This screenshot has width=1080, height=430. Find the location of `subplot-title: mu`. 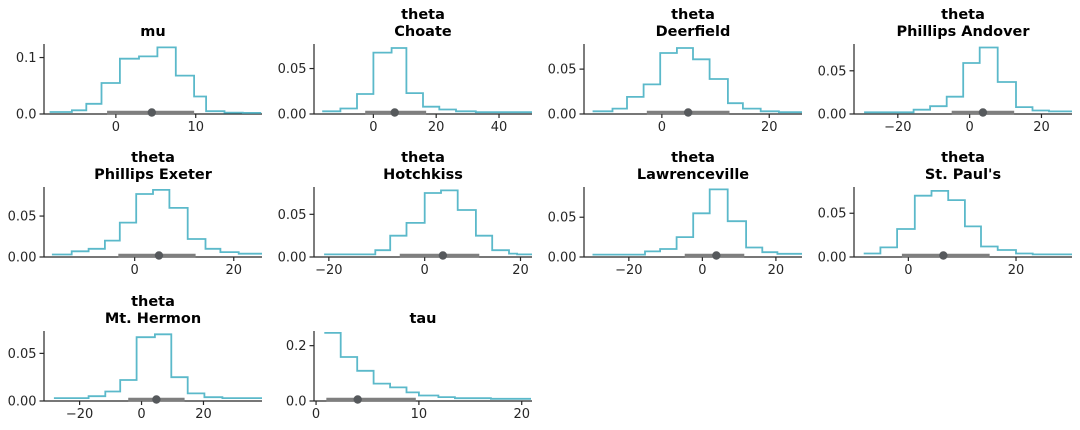

subplot-title: mu is located at coordinates (152, 32).